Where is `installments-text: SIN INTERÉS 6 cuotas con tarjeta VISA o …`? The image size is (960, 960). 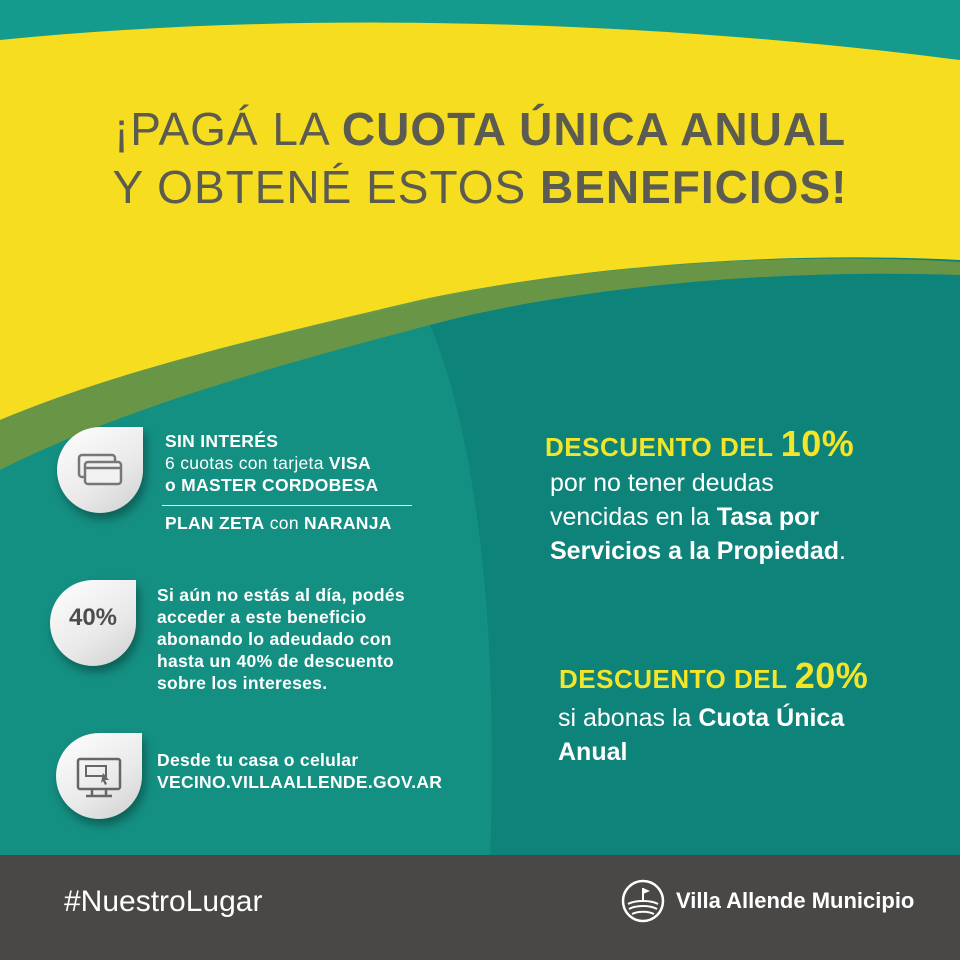
installments-text: SIN INTERÉS 6 cuotas con tarjeta VISA o … is located at coordinates (271, 463).